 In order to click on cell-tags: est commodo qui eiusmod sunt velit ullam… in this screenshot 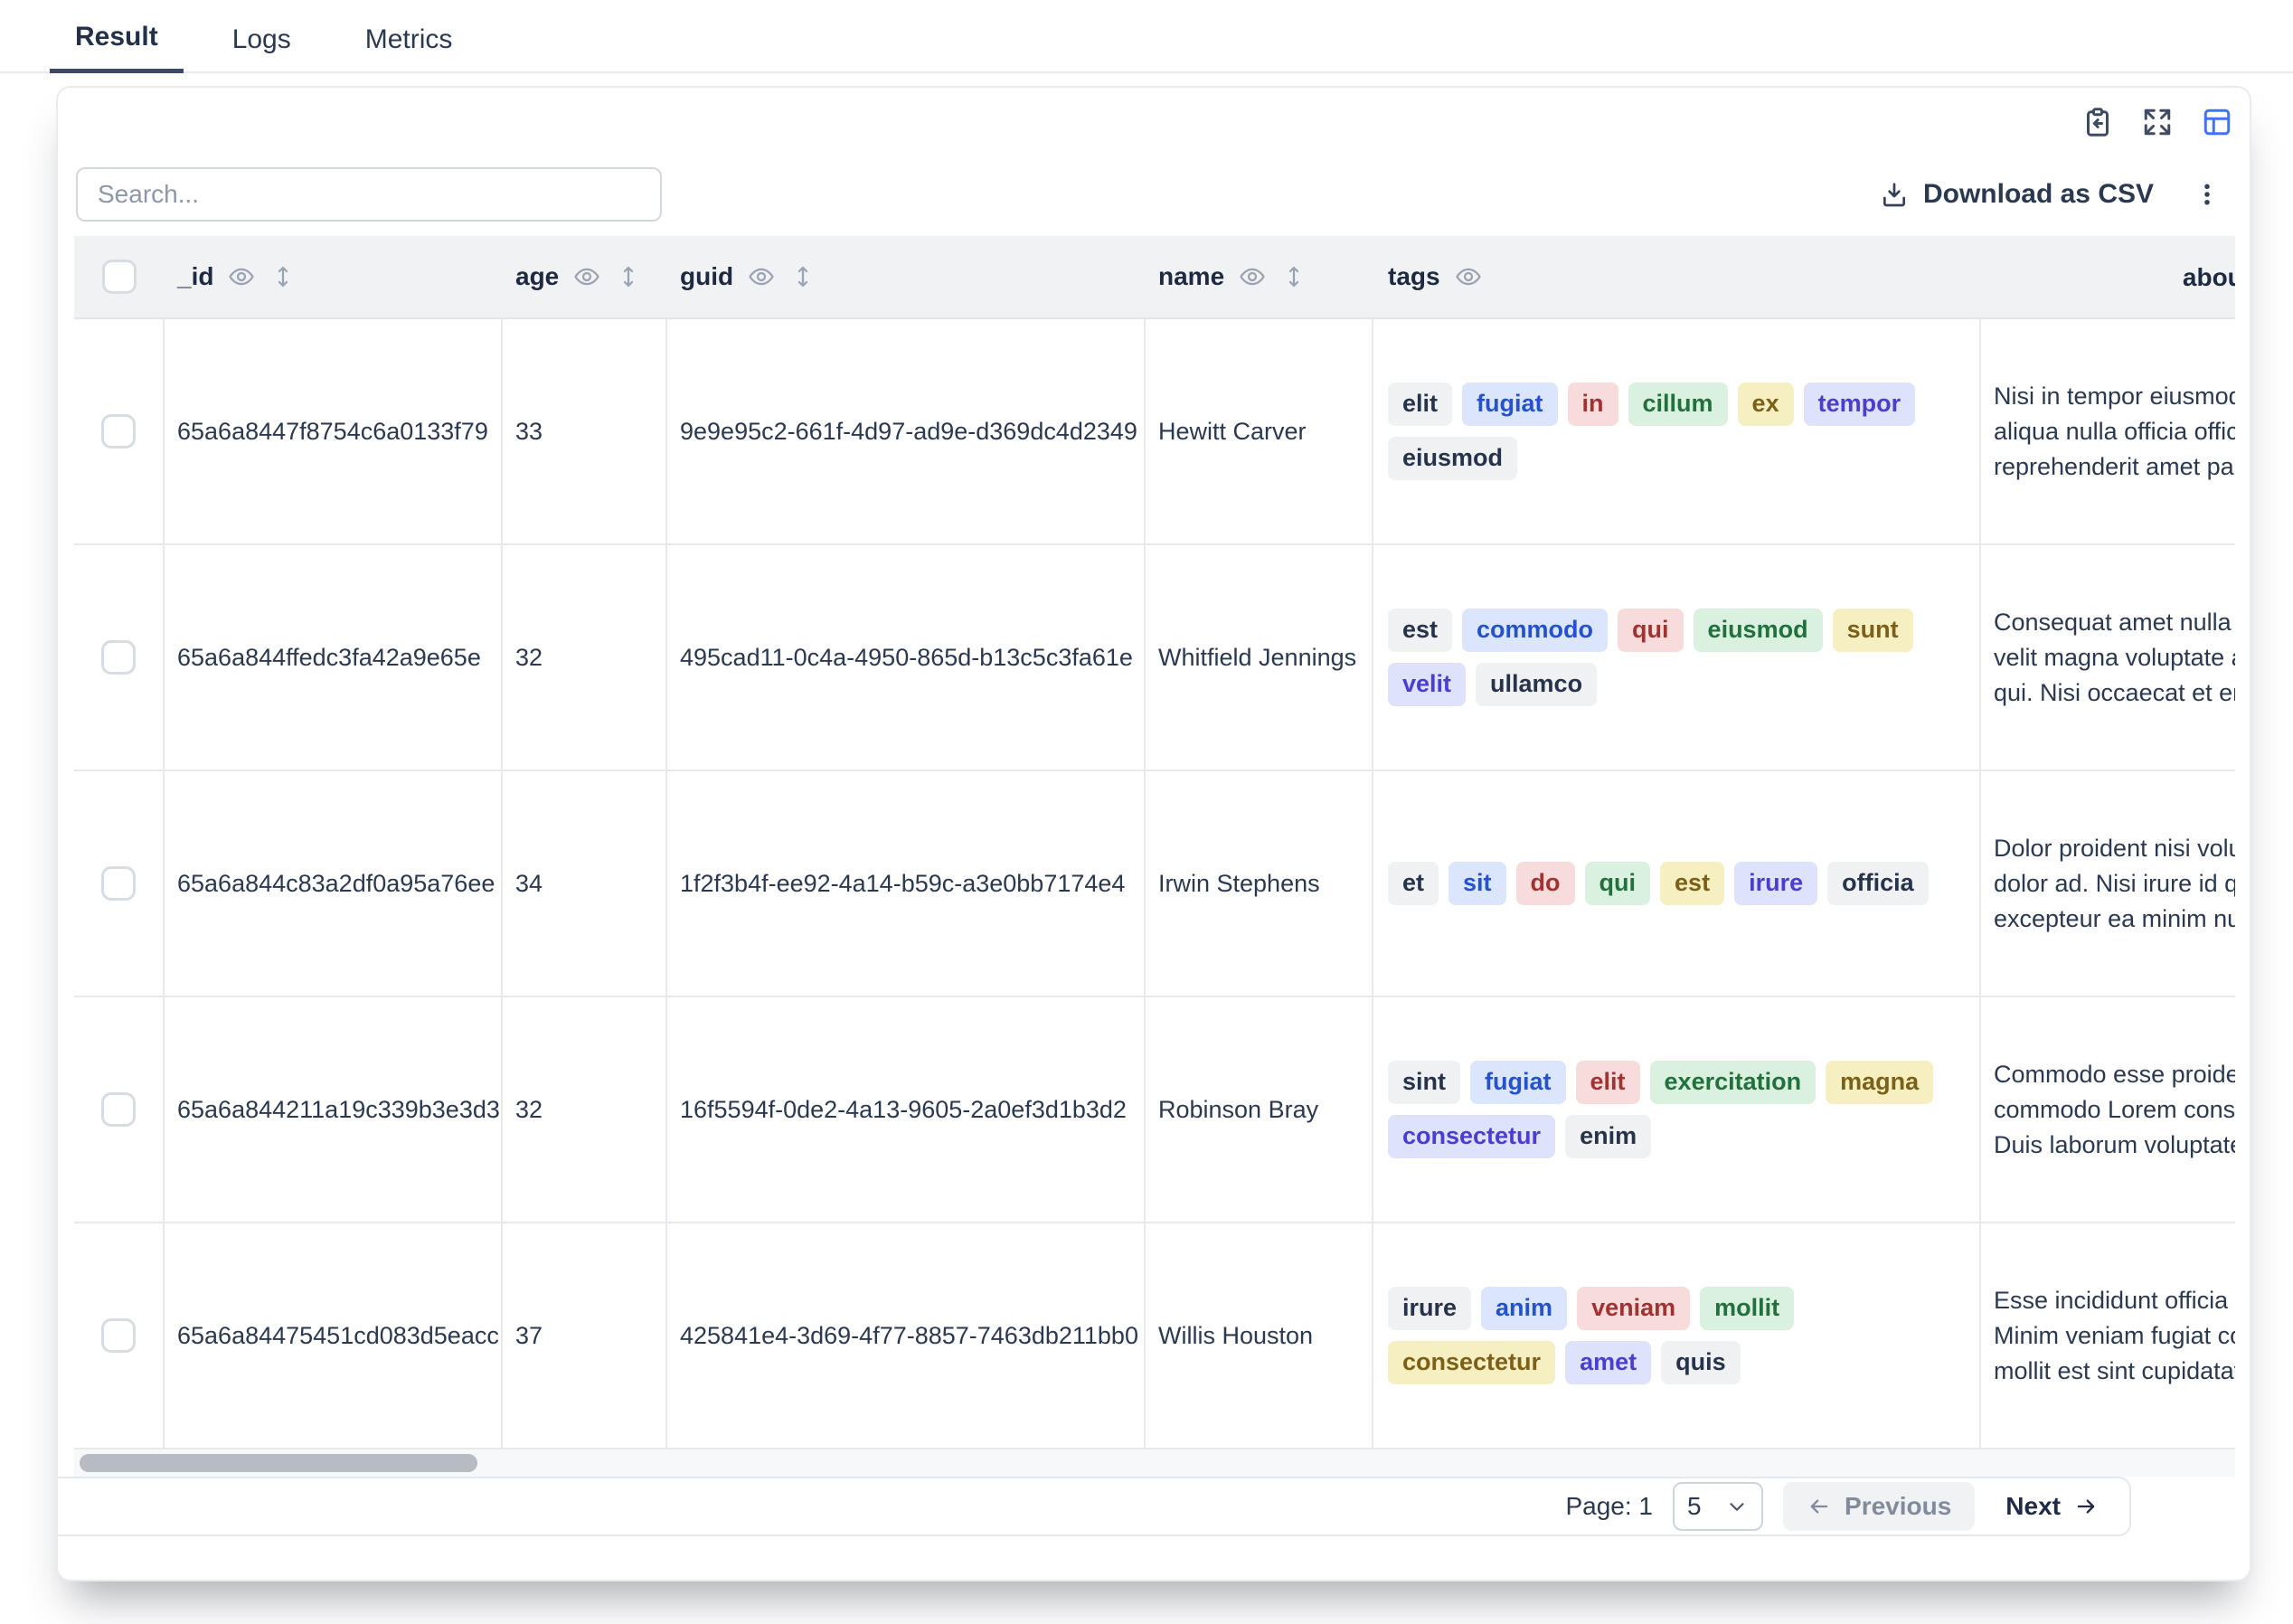, I will do `click(1677, 657)`.